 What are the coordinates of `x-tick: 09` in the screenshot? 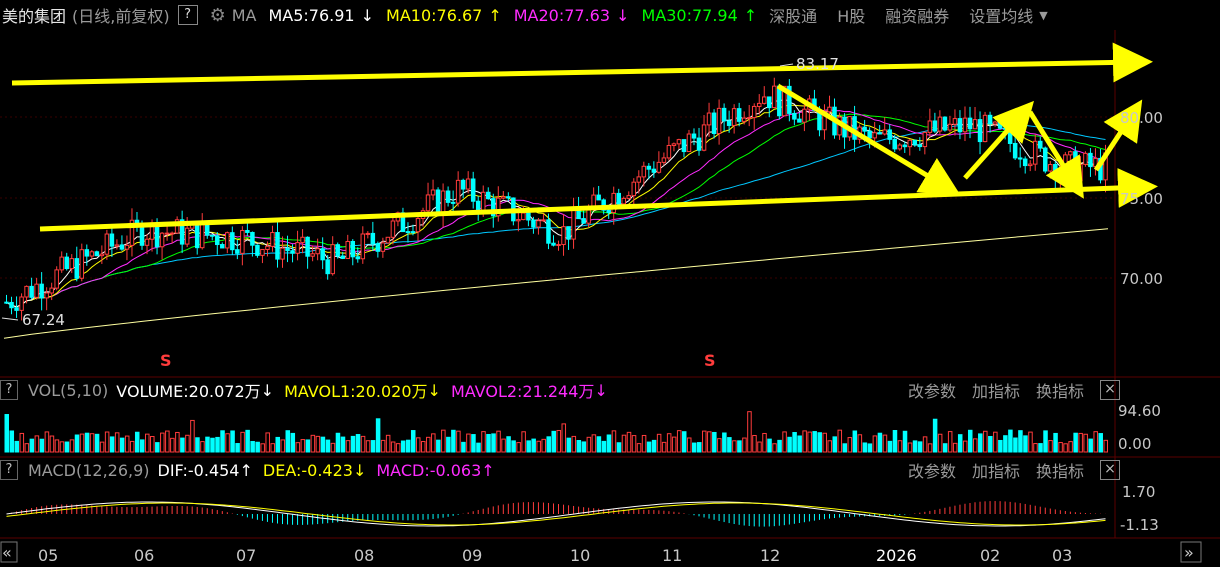 It's located at (472, 555).